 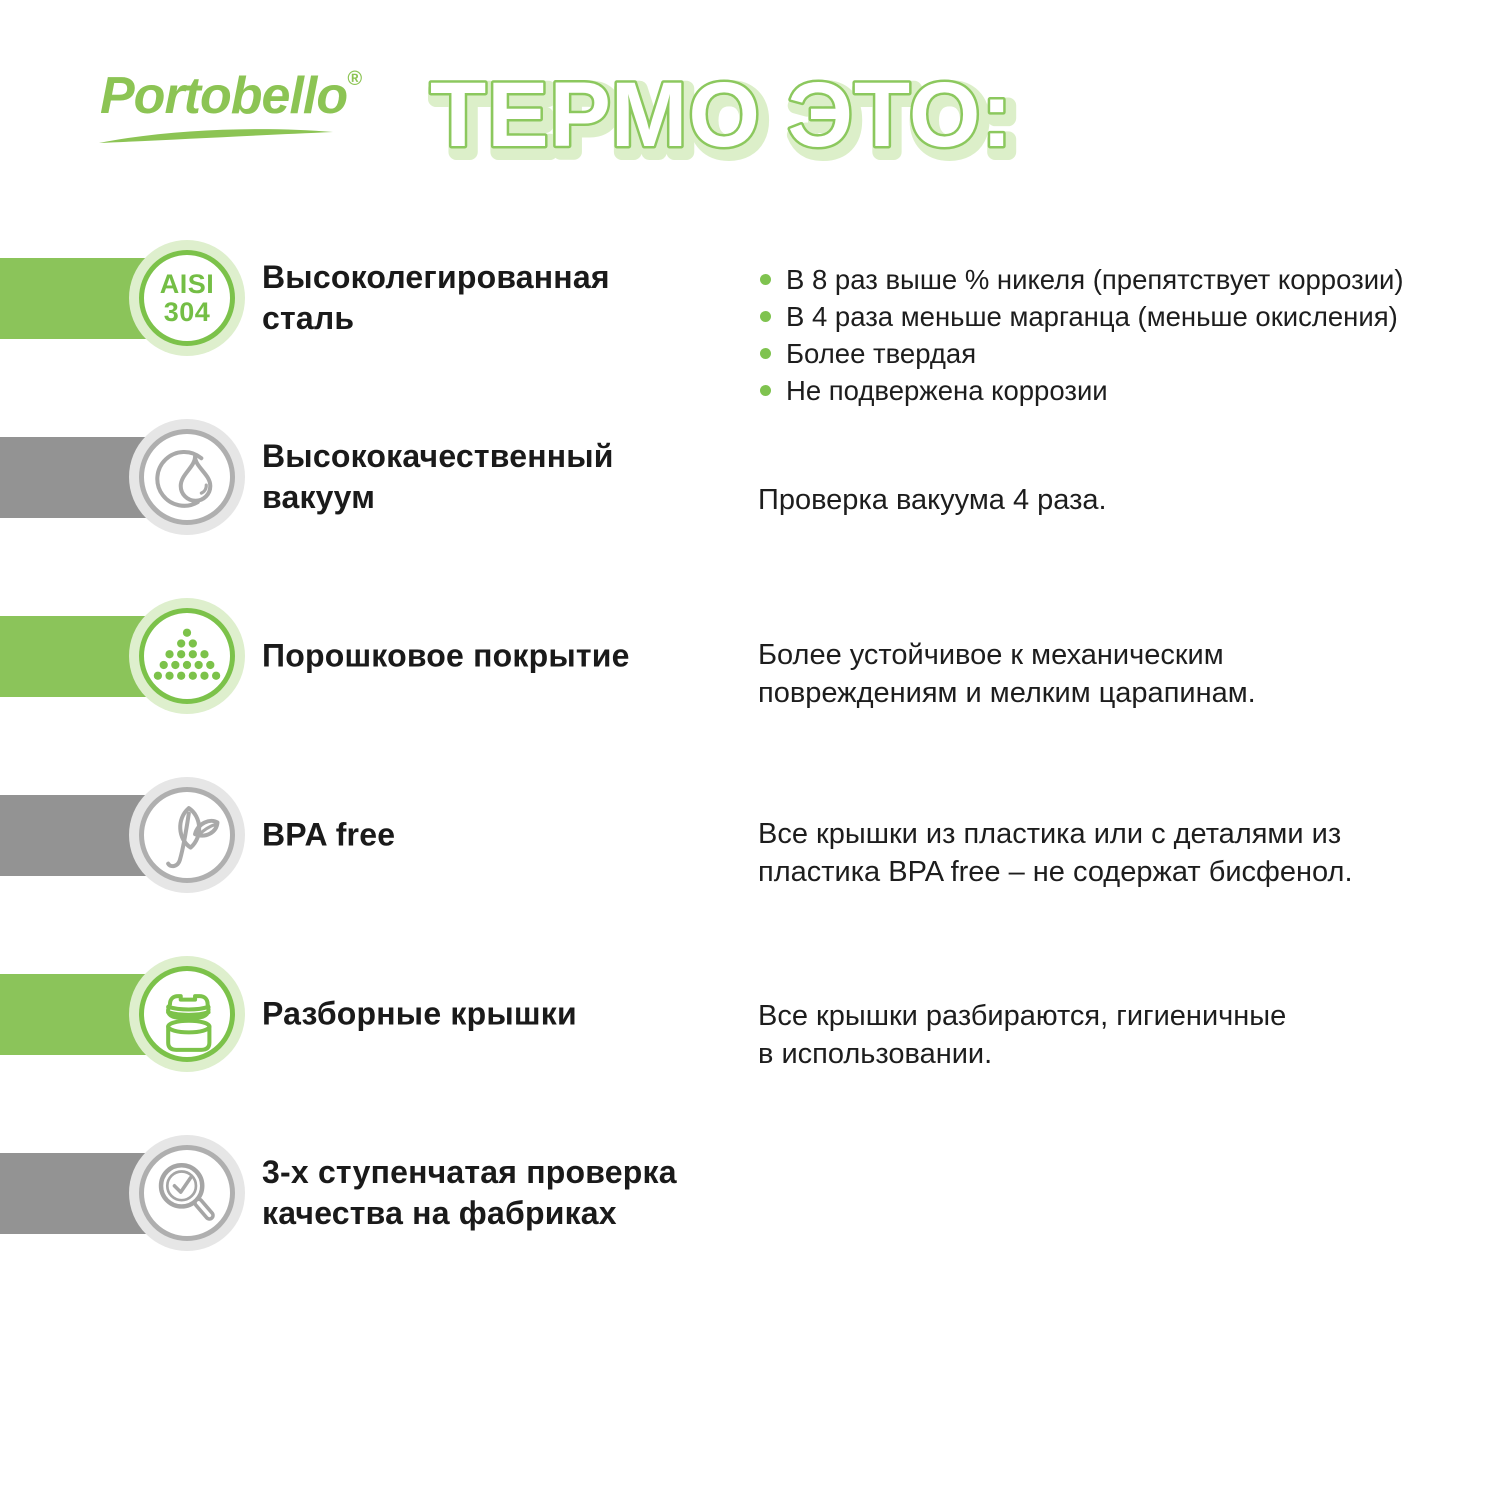 What do you see at coordinates (947, 390) in the screenshot?
I see `bullet-text: Не подвержена коррозии` at bounding box center [947, 390].